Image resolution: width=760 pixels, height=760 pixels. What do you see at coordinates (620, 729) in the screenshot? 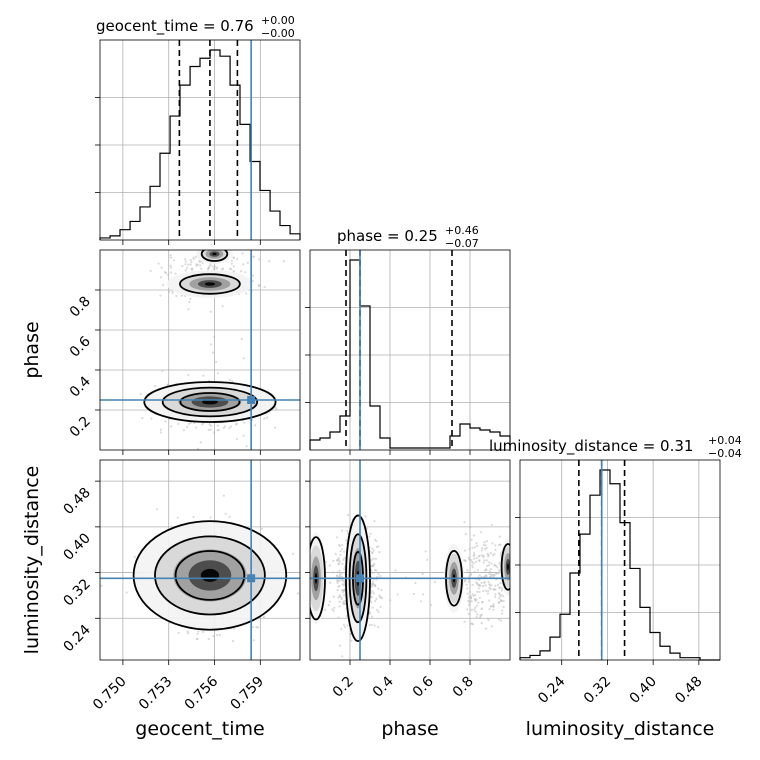
I see `xlabel-luminosity-distance: luminosity_distance` at bounding box center [620, 729].